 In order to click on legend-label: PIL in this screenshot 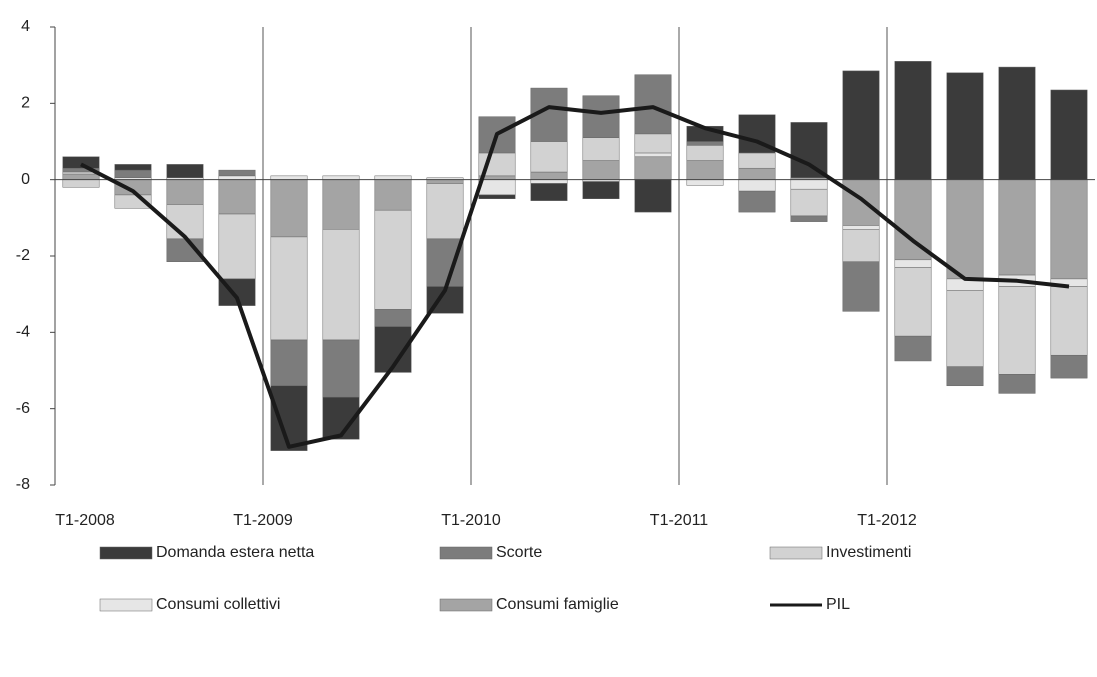, I will do `click(838, 604)`.